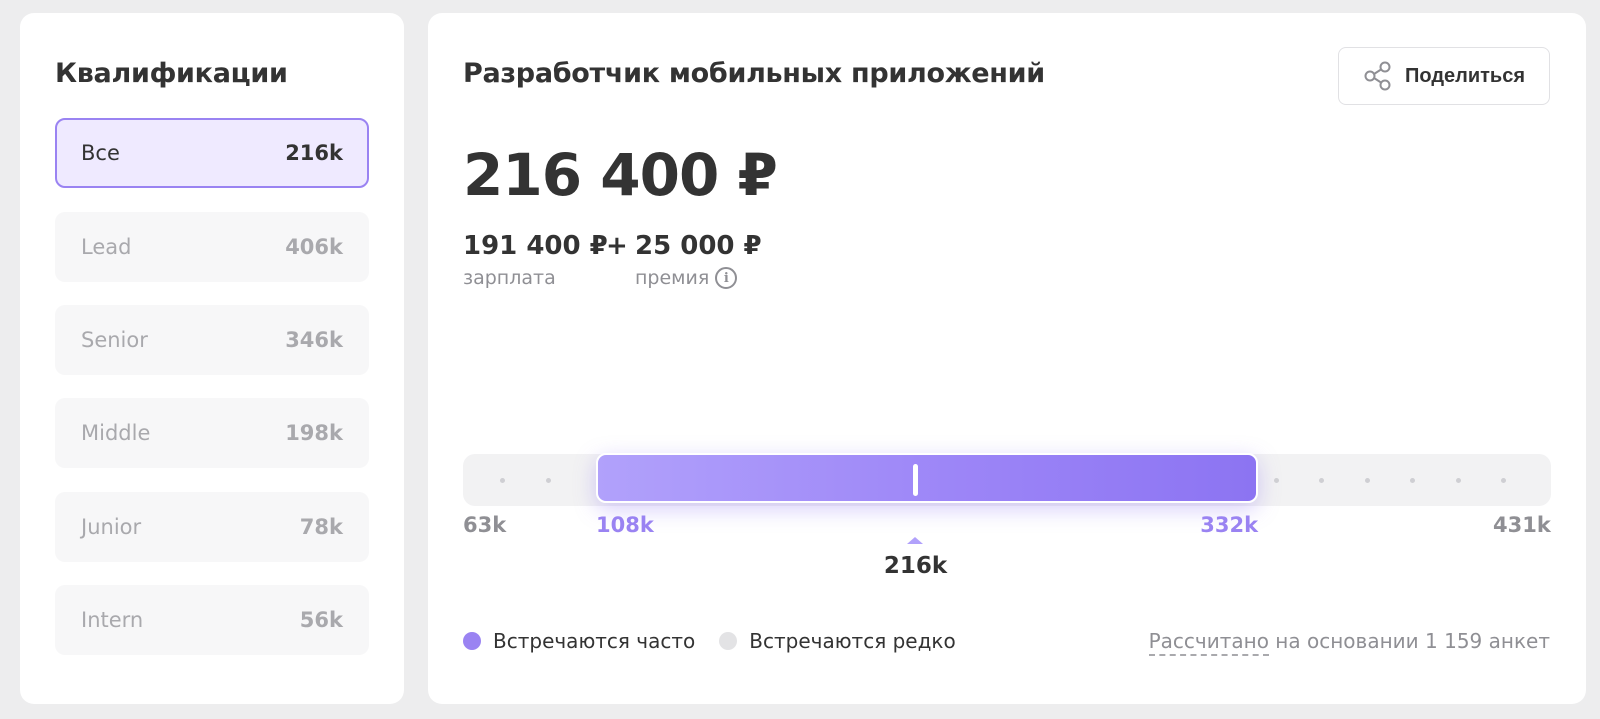 This screenshot has width=1600, height=719. I want to click on qualifications-title: Квалификации, so click(171, 73).